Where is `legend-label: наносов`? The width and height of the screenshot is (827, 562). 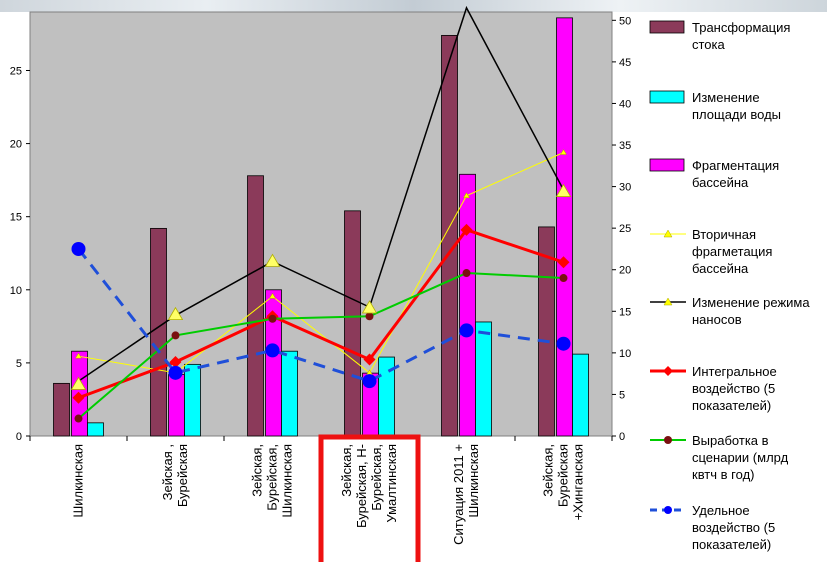
legend-label: наносов is located at coordinates (717, 319).